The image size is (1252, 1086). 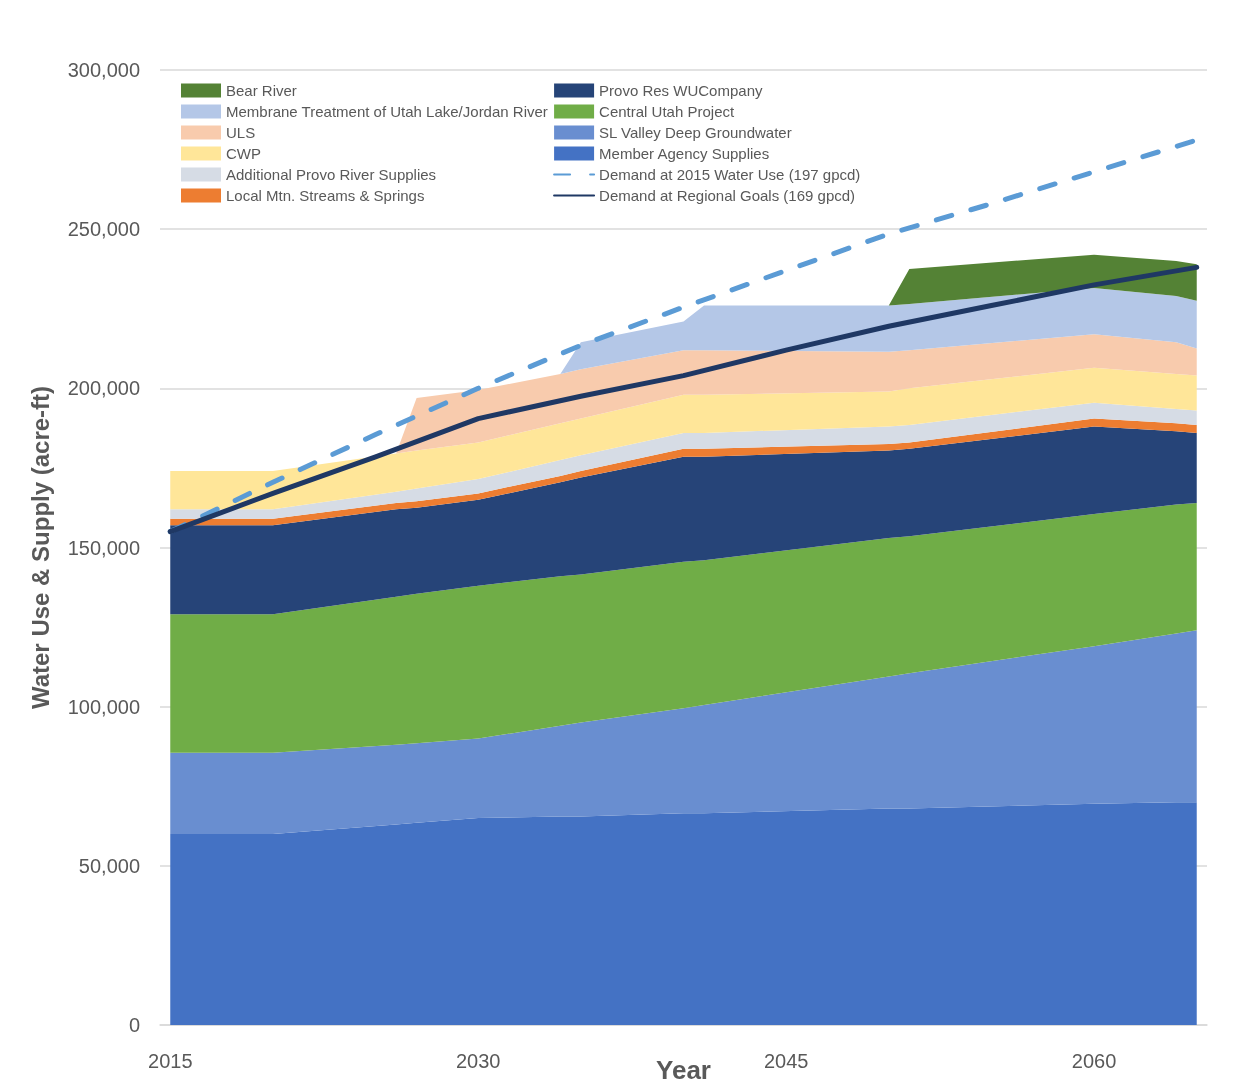 I want to click on y-tick-label: 100,000, so click(x=103, y=706).